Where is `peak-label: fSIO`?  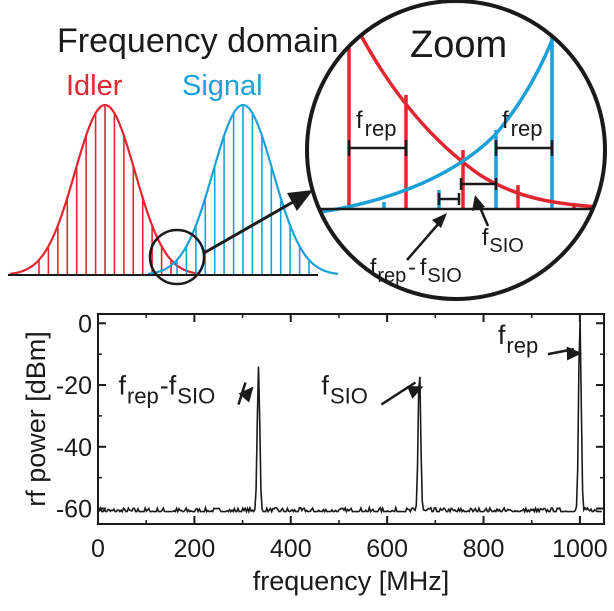 peak-label: fSIO is located at coordinates (344, 390).